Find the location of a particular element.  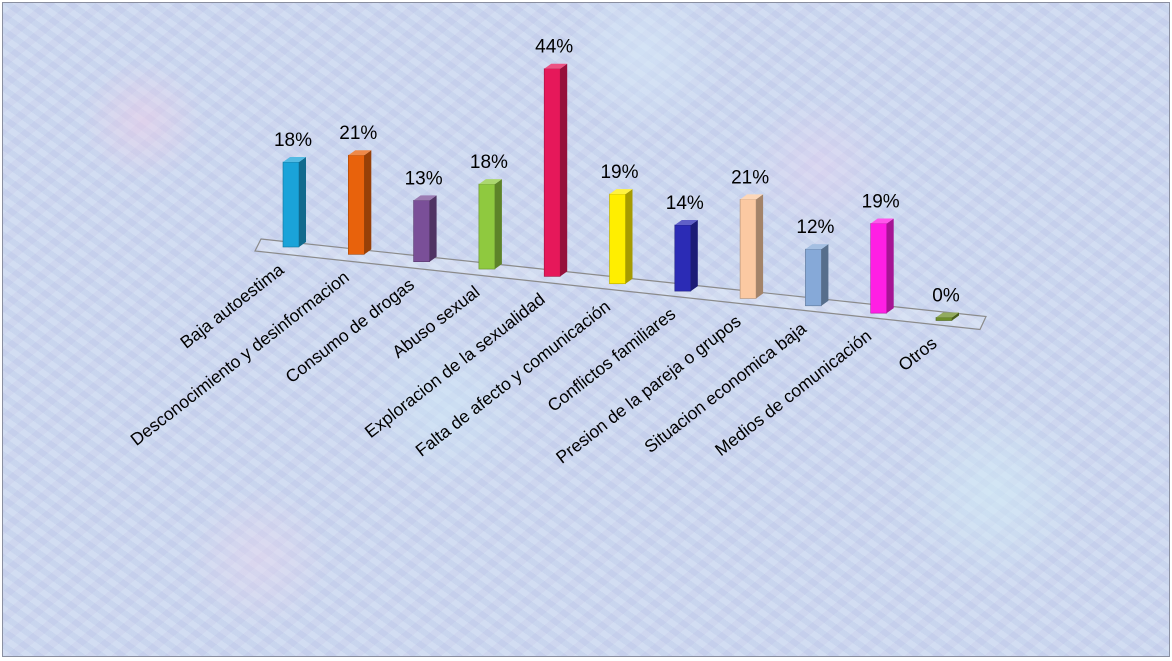

value-label-4: 18% is located at coordinates (489, 162).